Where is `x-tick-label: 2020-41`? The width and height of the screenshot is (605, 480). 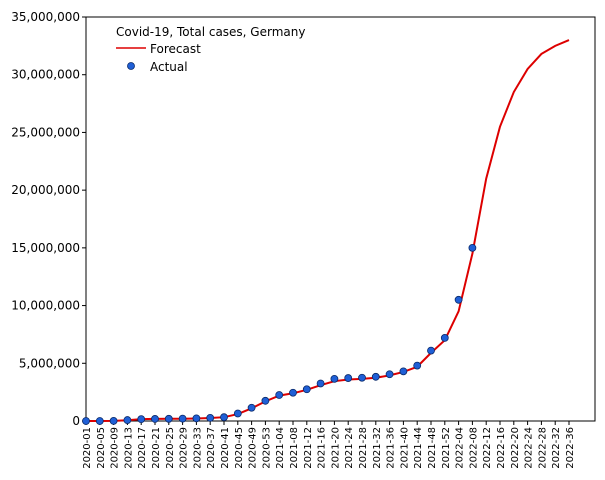 x-tick-label: 2020-41 is located at coordinates (225, 448).